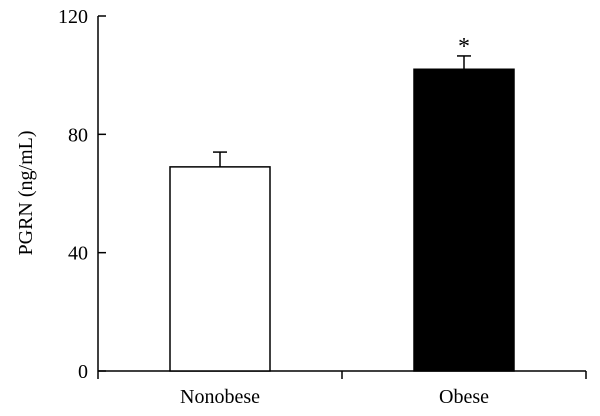  I want to click on bar-nonobese, so click(220, 269).